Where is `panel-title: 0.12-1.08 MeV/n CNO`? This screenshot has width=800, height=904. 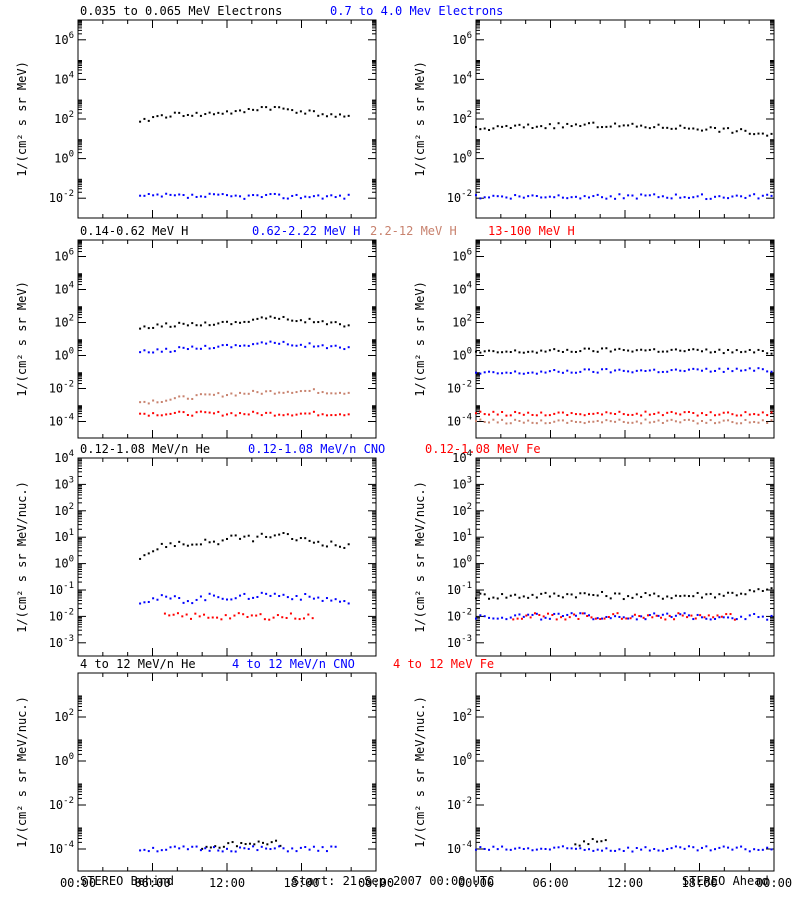 panel-title: 0.12-1.08 MeV/n CNO is located at coordinates (316, 449).